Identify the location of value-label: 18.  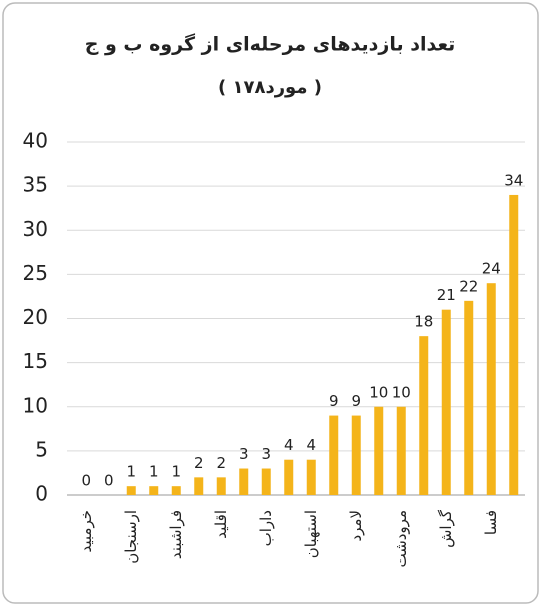
(423, 322).